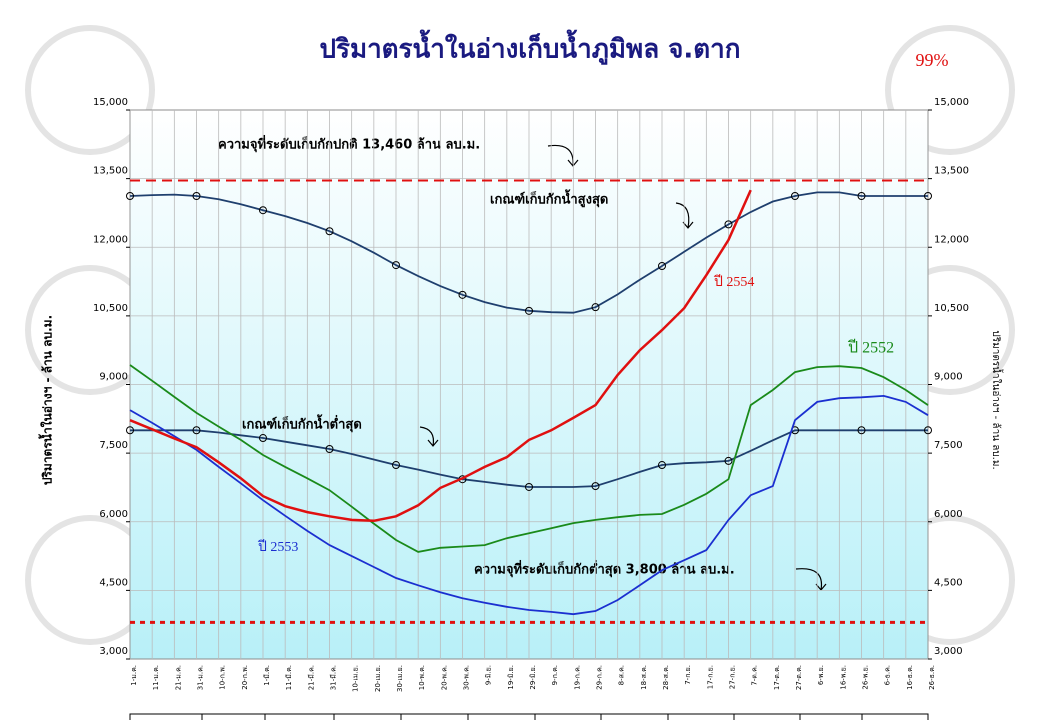 Image resolution: width=1040 pixels, height=720 pixels. I want to click on x-tick-label: 16-ธ.ค., so click(910, 677).